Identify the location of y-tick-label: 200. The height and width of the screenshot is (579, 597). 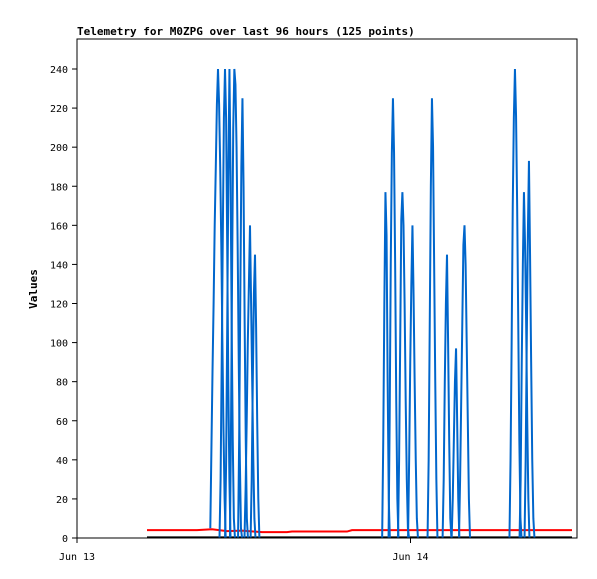
(59, 148).